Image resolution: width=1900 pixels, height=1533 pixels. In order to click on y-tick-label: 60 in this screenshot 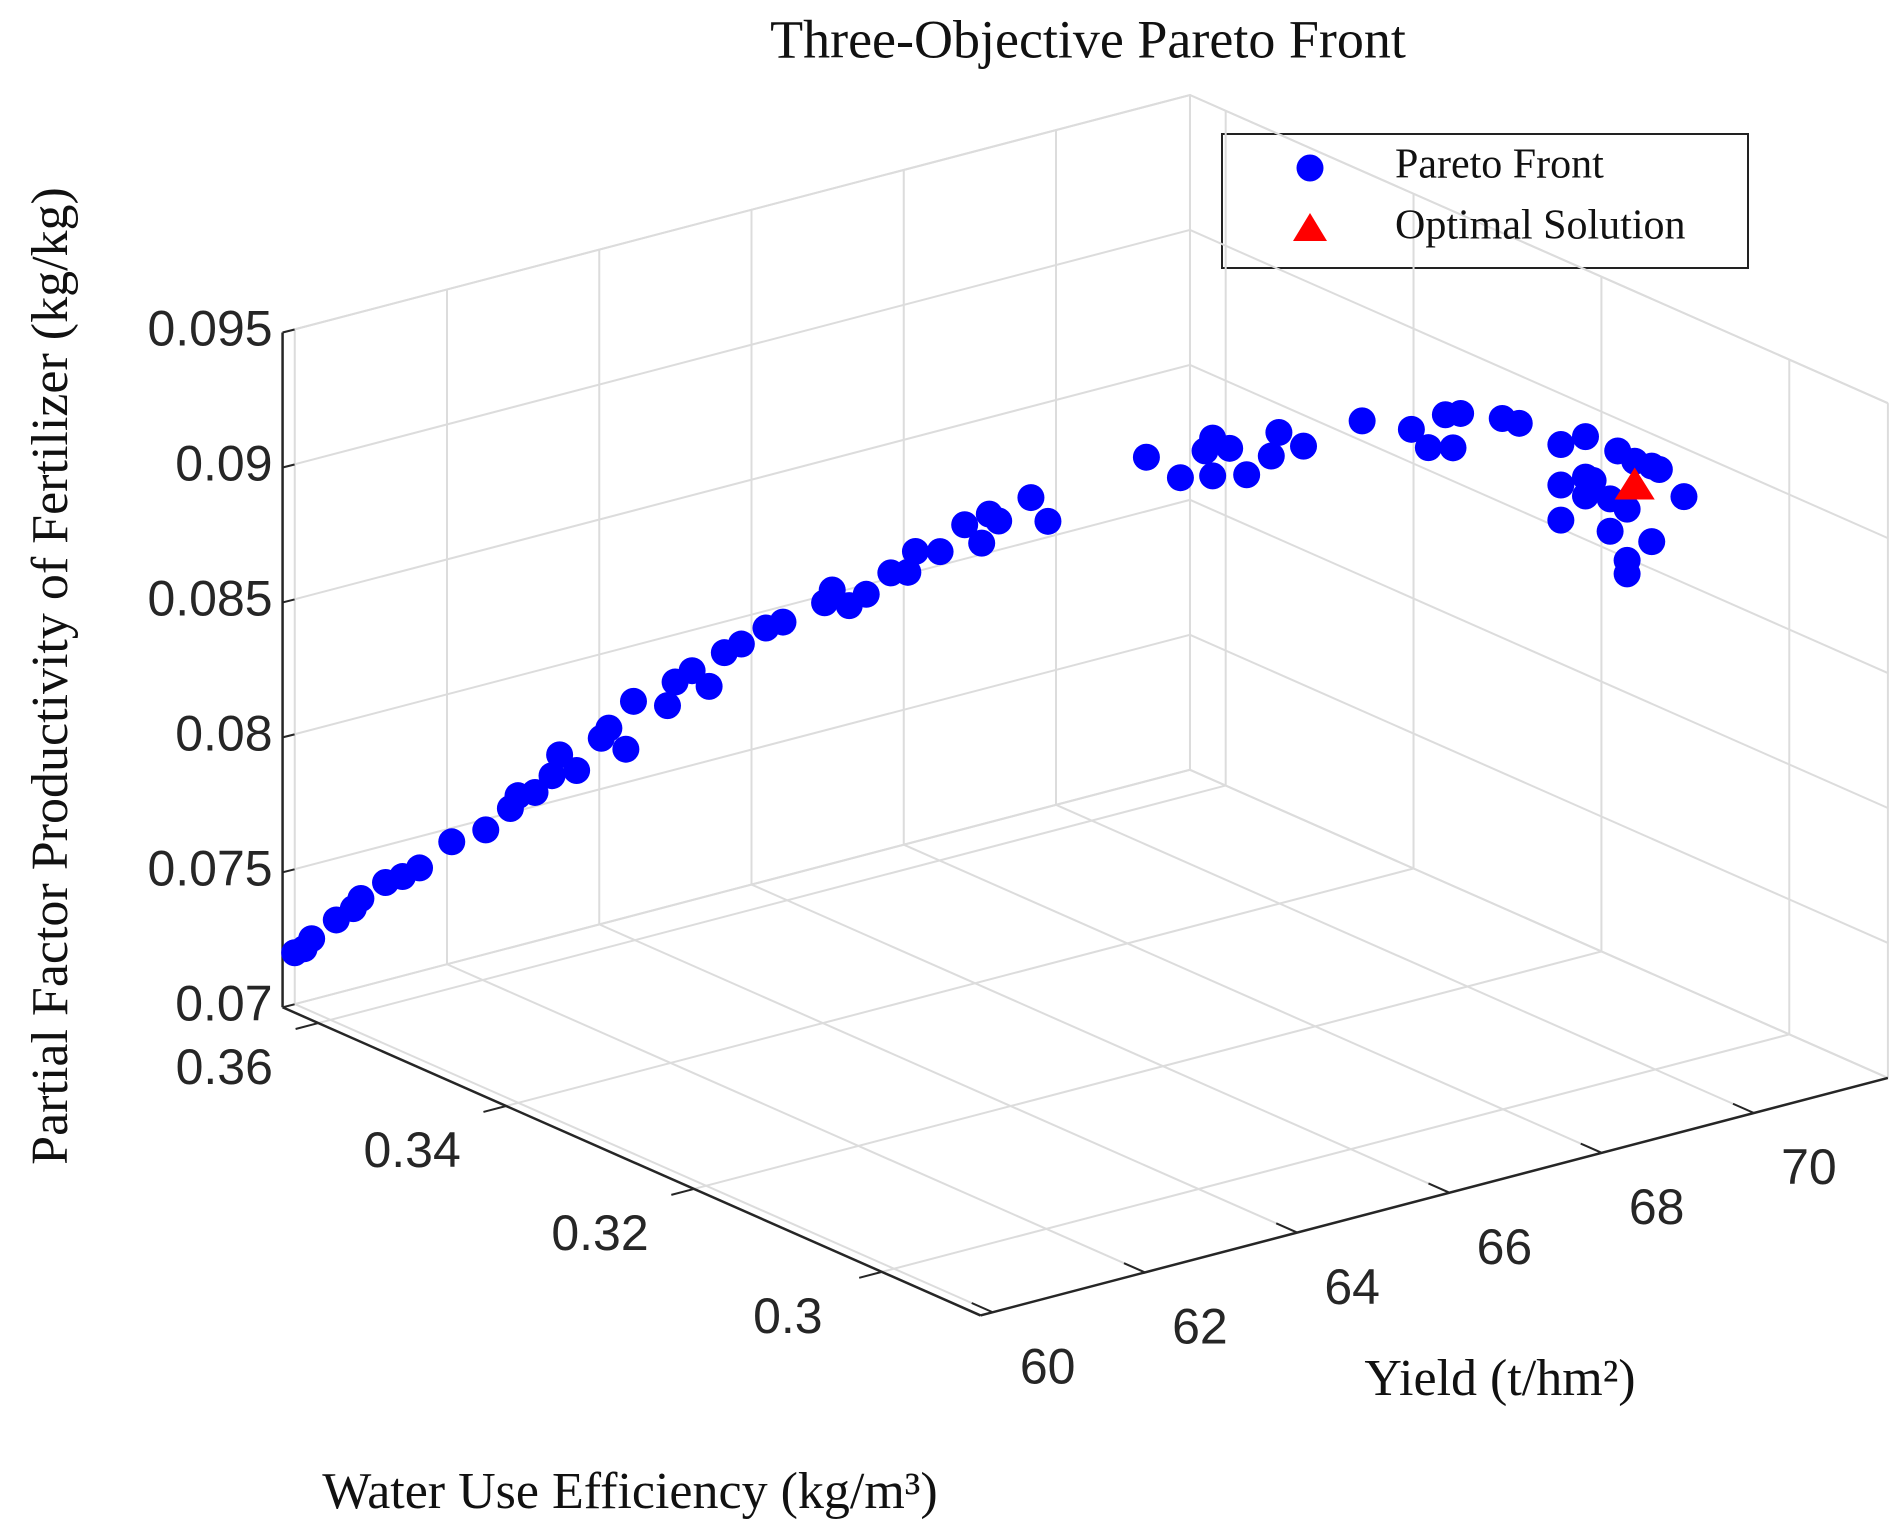, I will do `click(1048, 1366)`.